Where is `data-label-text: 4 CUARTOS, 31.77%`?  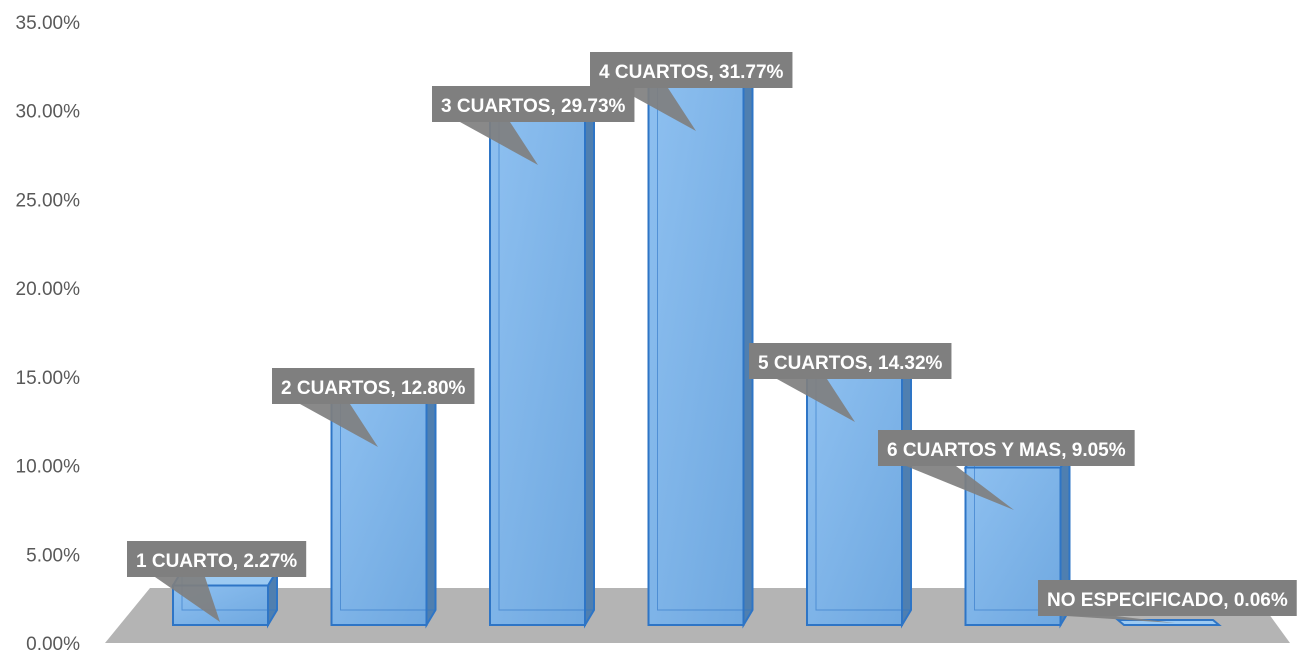
data-label-text: 4 CUARTOS, 31.77% is located at coordinates (691, 72).